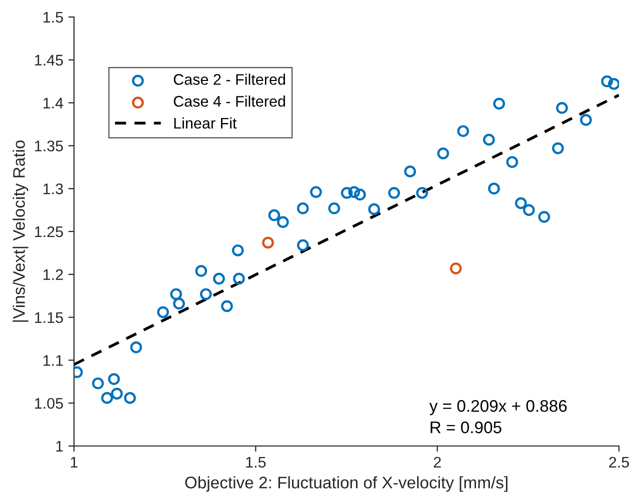 The image size is (629, 500). What do you see at coordinates (229, 101) in the screenshot?
I see `legend-label: Case 4 - Filtered` at bounding box center [229, 101].